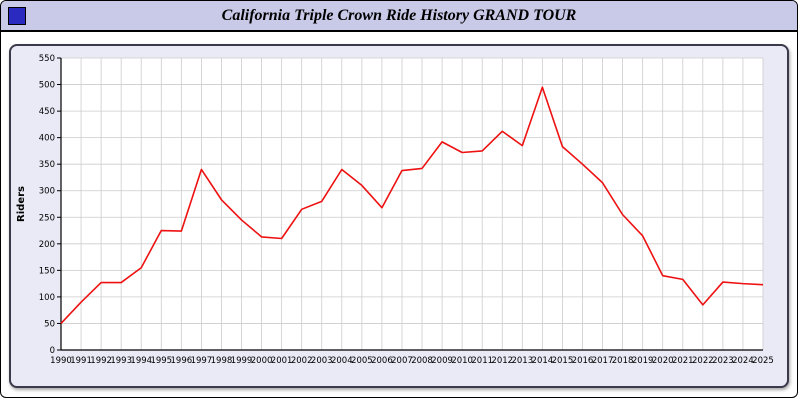 This screenshot has height=400, width=800. I want to click on app-window-icon, so click(17, 15).